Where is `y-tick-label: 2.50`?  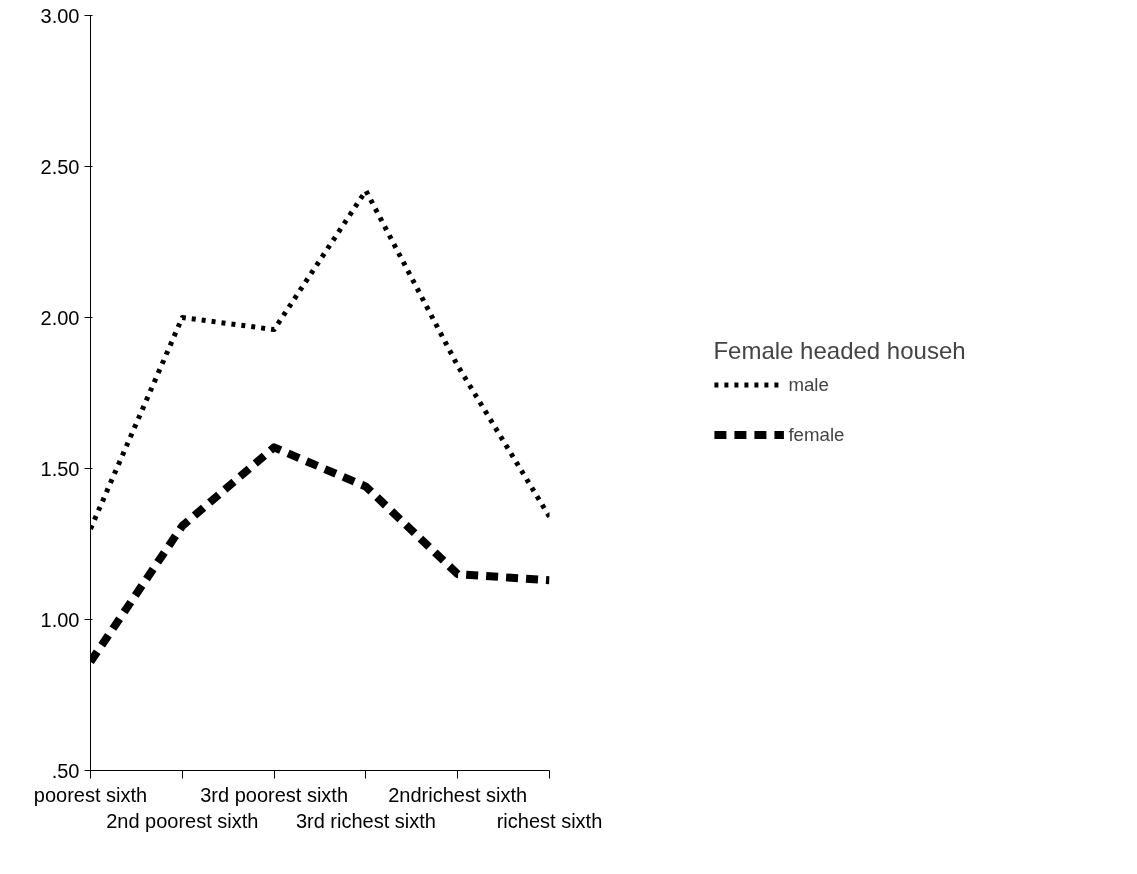
y-tick-label: 2.50 is located at coordinates (60, 166).